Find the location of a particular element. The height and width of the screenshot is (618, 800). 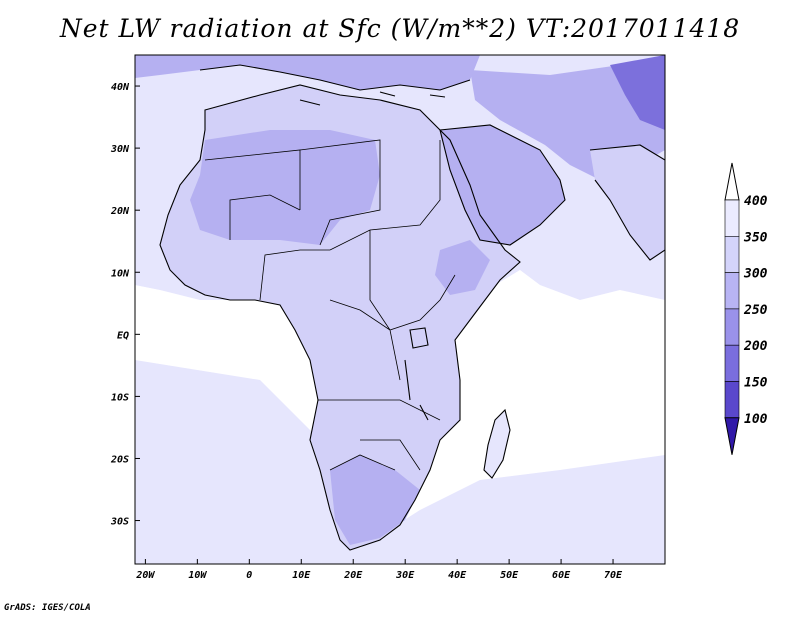

lat-tick-label: 20S is located at coordinates (119, 459).